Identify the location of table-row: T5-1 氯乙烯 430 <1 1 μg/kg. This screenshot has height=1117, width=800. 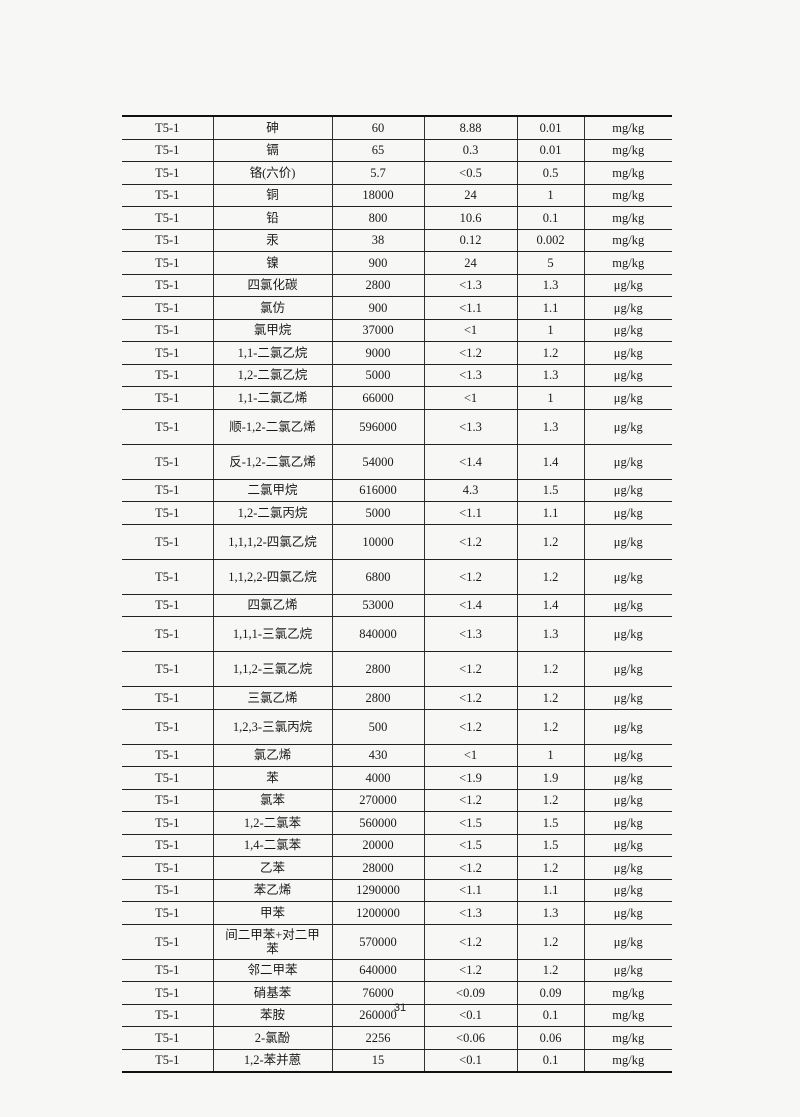
(397, 755).